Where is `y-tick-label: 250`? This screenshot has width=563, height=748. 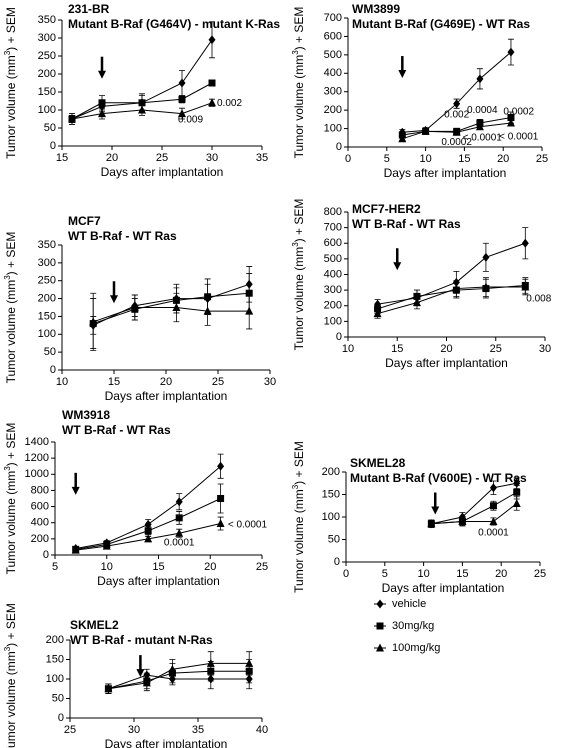
y-tick-label: 250 is located at coordinates (47, 281).